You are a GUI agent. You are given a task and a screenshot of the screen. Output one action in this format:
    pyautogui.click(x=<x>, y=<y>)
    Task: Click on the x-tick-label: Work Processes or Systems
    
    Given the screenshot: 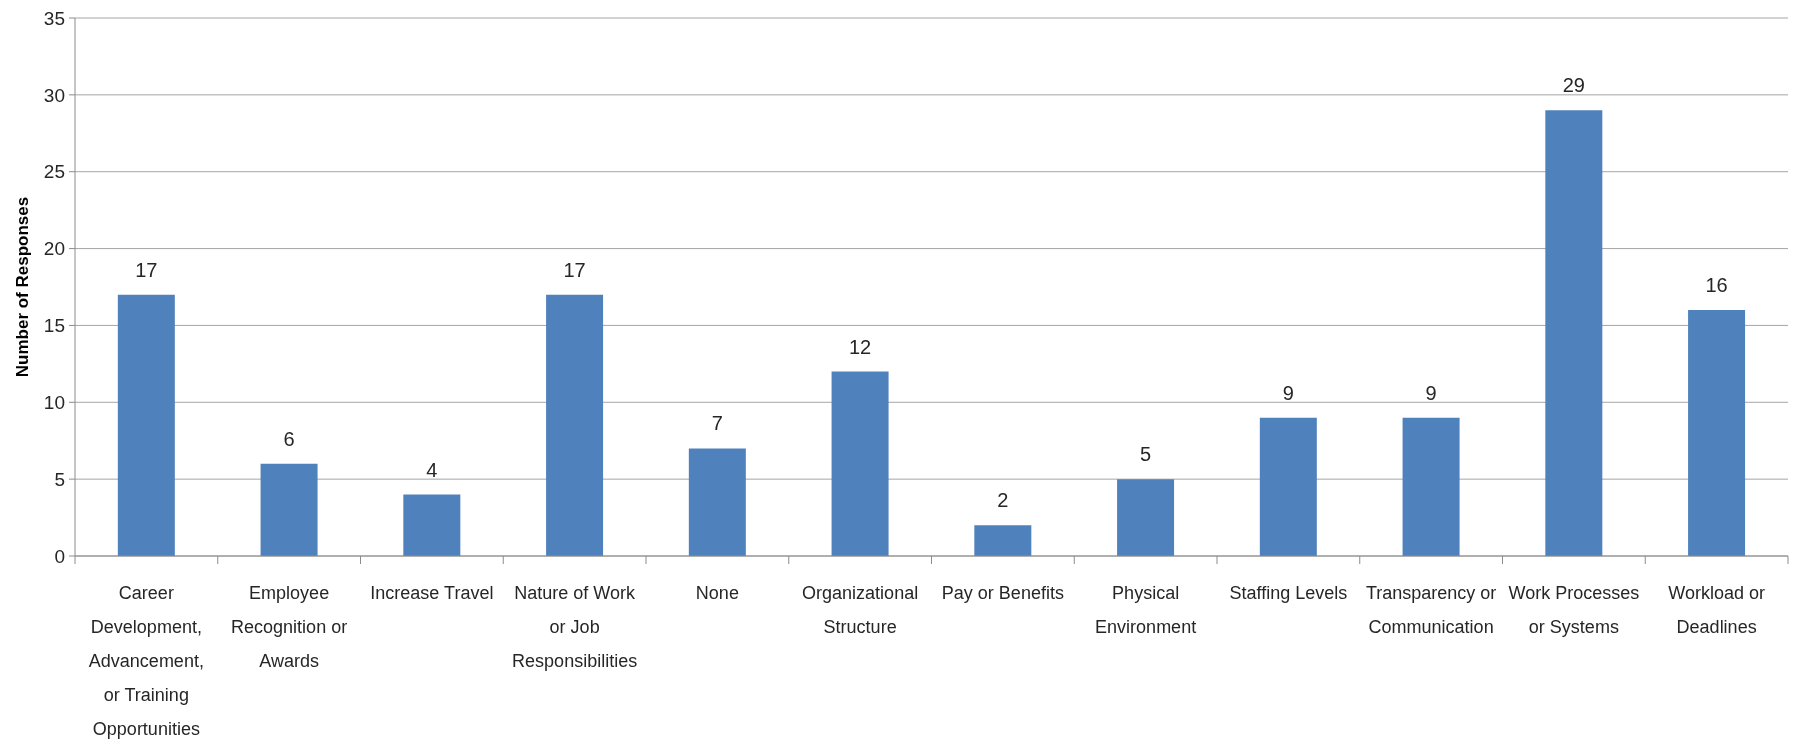 What is the action you would take?
    pyautogui.click(x=1574, y=610)
    